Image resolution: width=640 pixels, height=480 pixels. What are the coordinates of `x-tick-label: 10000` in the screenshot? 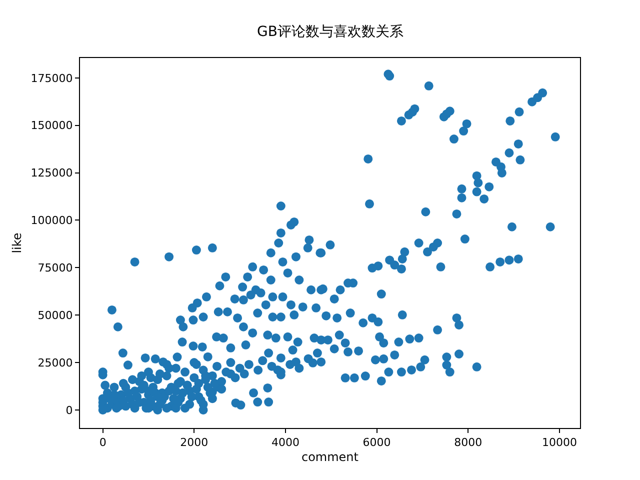 It's located at (559, 443).